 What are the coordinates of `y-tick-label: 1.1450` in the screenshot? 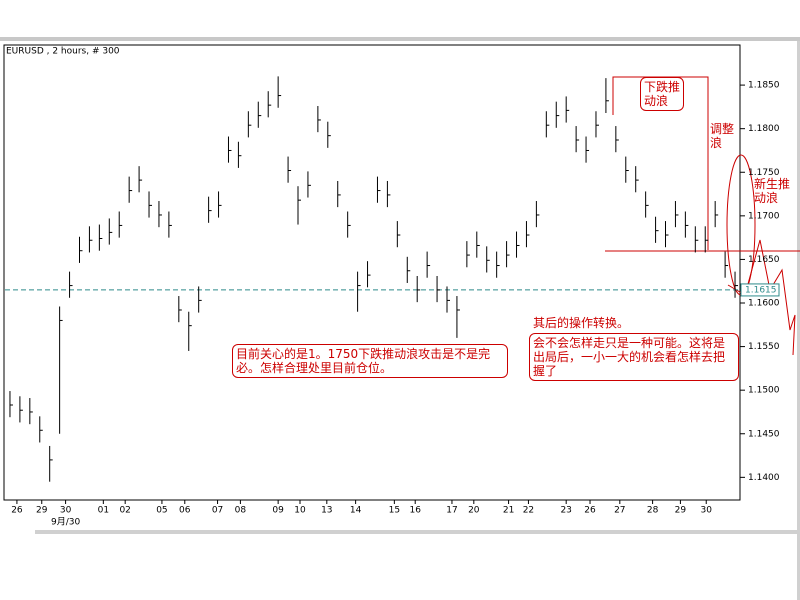 It's located at (764, 434).